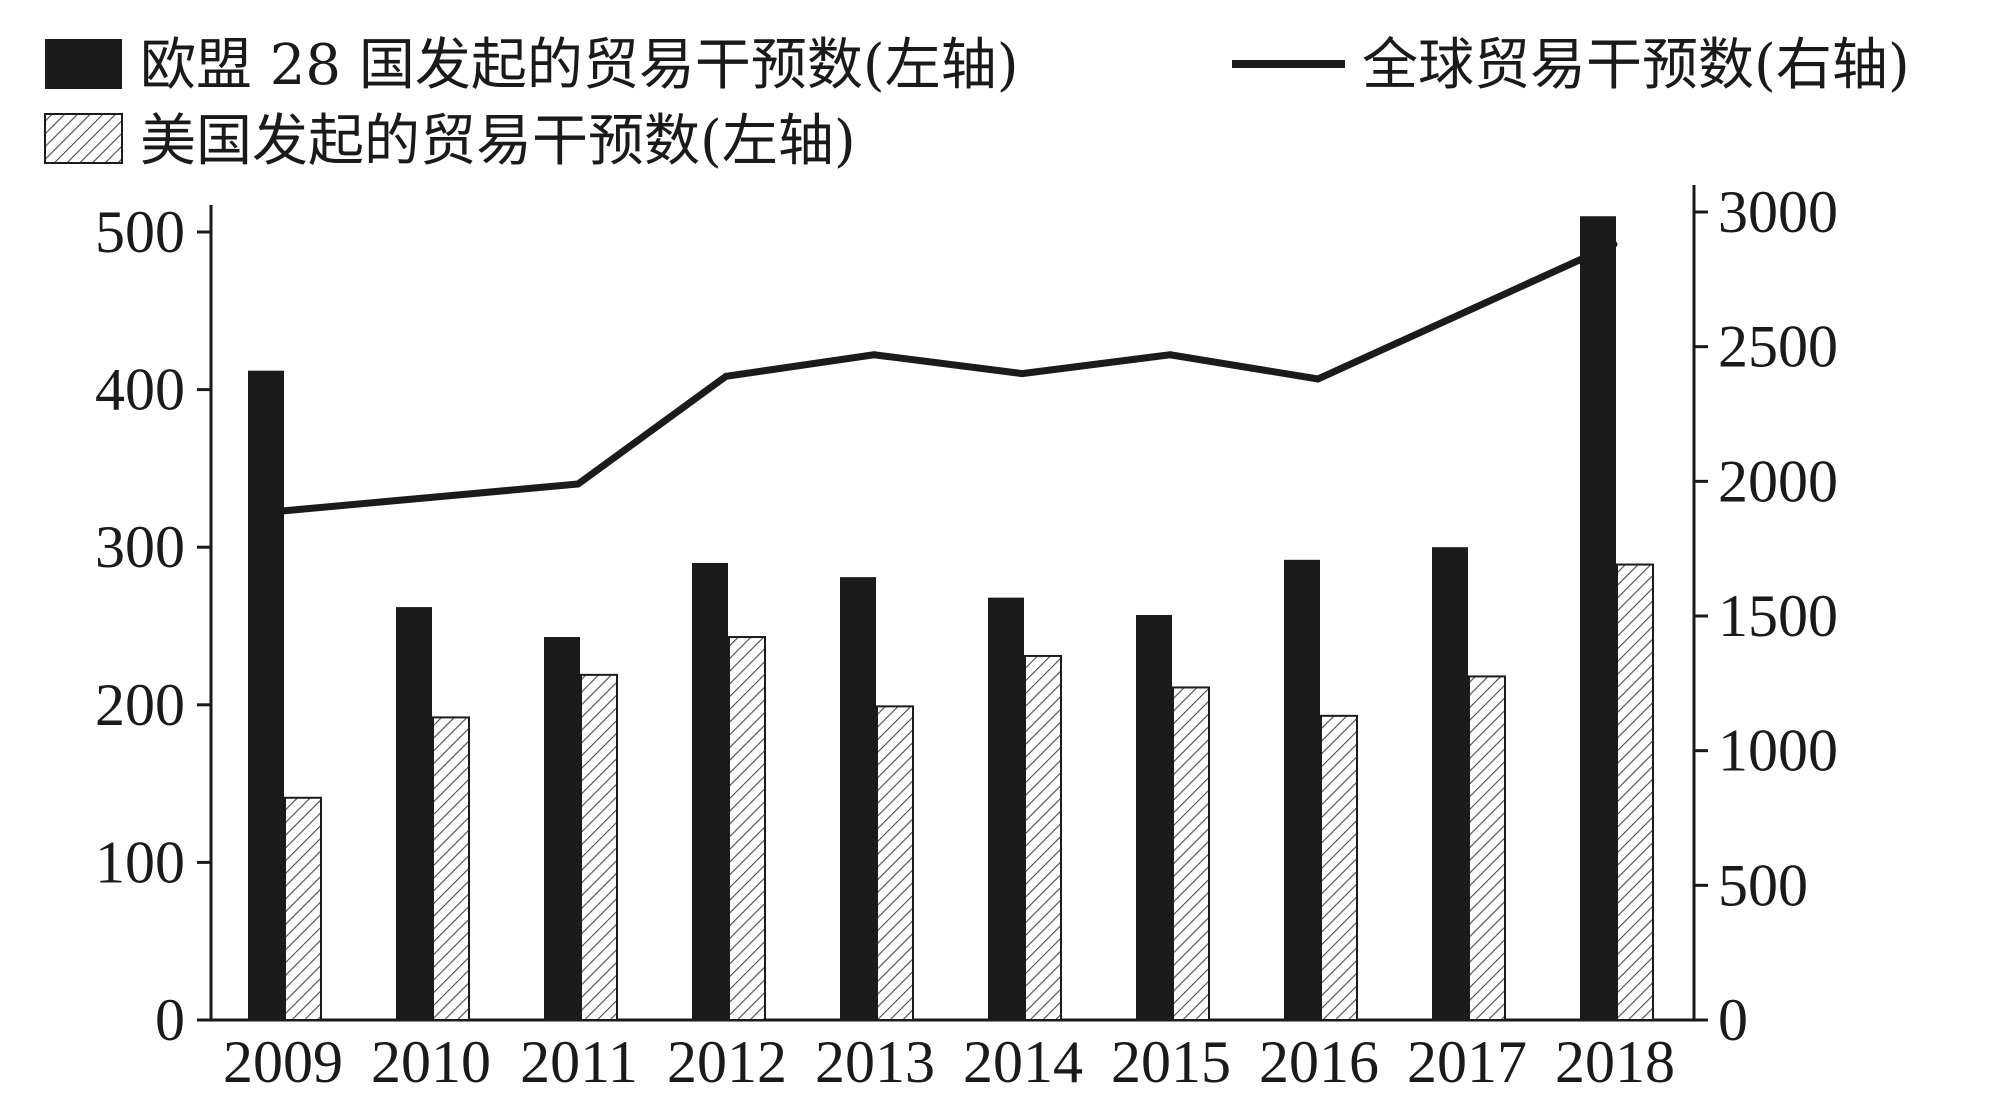 The width and height of the screenshot is (2003, 1104). What do you see at coordinates (1170, 355) in the screenshot?
I see `global-line-point-2015` at bounding box center [1170, 355].